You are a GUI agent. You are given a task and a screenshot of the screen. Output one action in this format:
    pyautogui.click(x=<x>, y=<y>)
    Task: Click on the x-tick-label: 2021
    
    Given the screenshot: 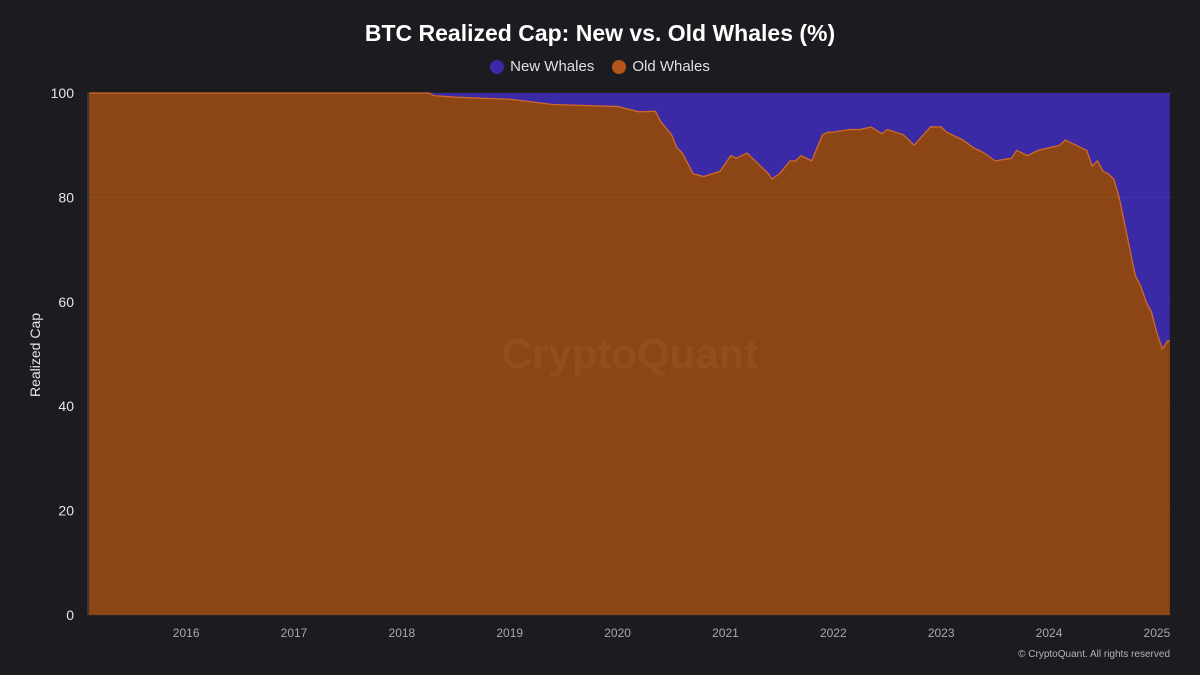 What is the action you would take?
    pyautogui.click(x=725, y=633)
    